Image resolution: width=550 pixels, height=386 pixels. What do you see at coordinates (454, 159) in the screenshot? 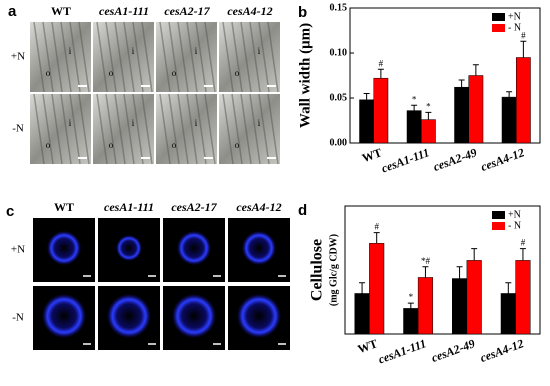
I see `x-tick-label: cesA2-49` at bounding box center [454, 159].